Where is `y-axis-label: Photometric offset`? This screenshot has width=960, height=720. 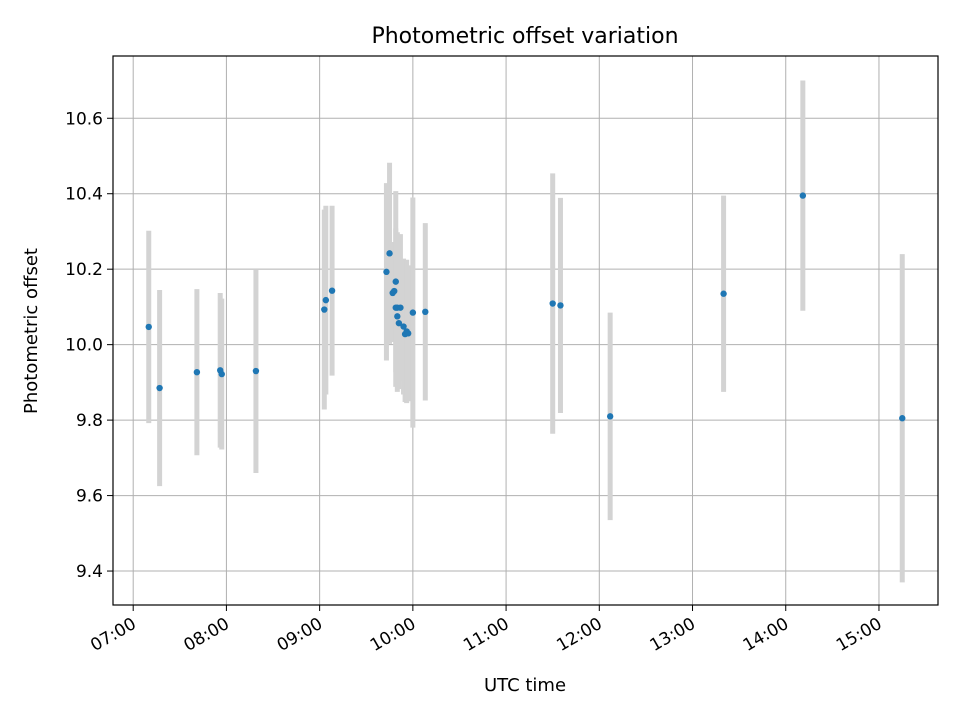
y-axis-label: Photometric offset is located at coordinates (31, 331).